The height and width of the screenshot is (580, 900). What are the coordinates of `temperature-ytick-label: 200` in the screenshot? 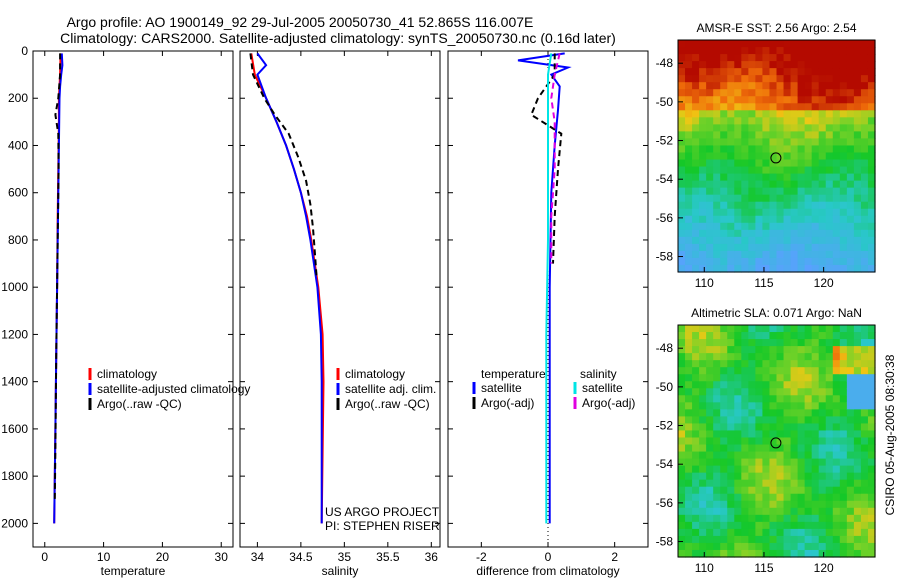 It's located at (18, 98).